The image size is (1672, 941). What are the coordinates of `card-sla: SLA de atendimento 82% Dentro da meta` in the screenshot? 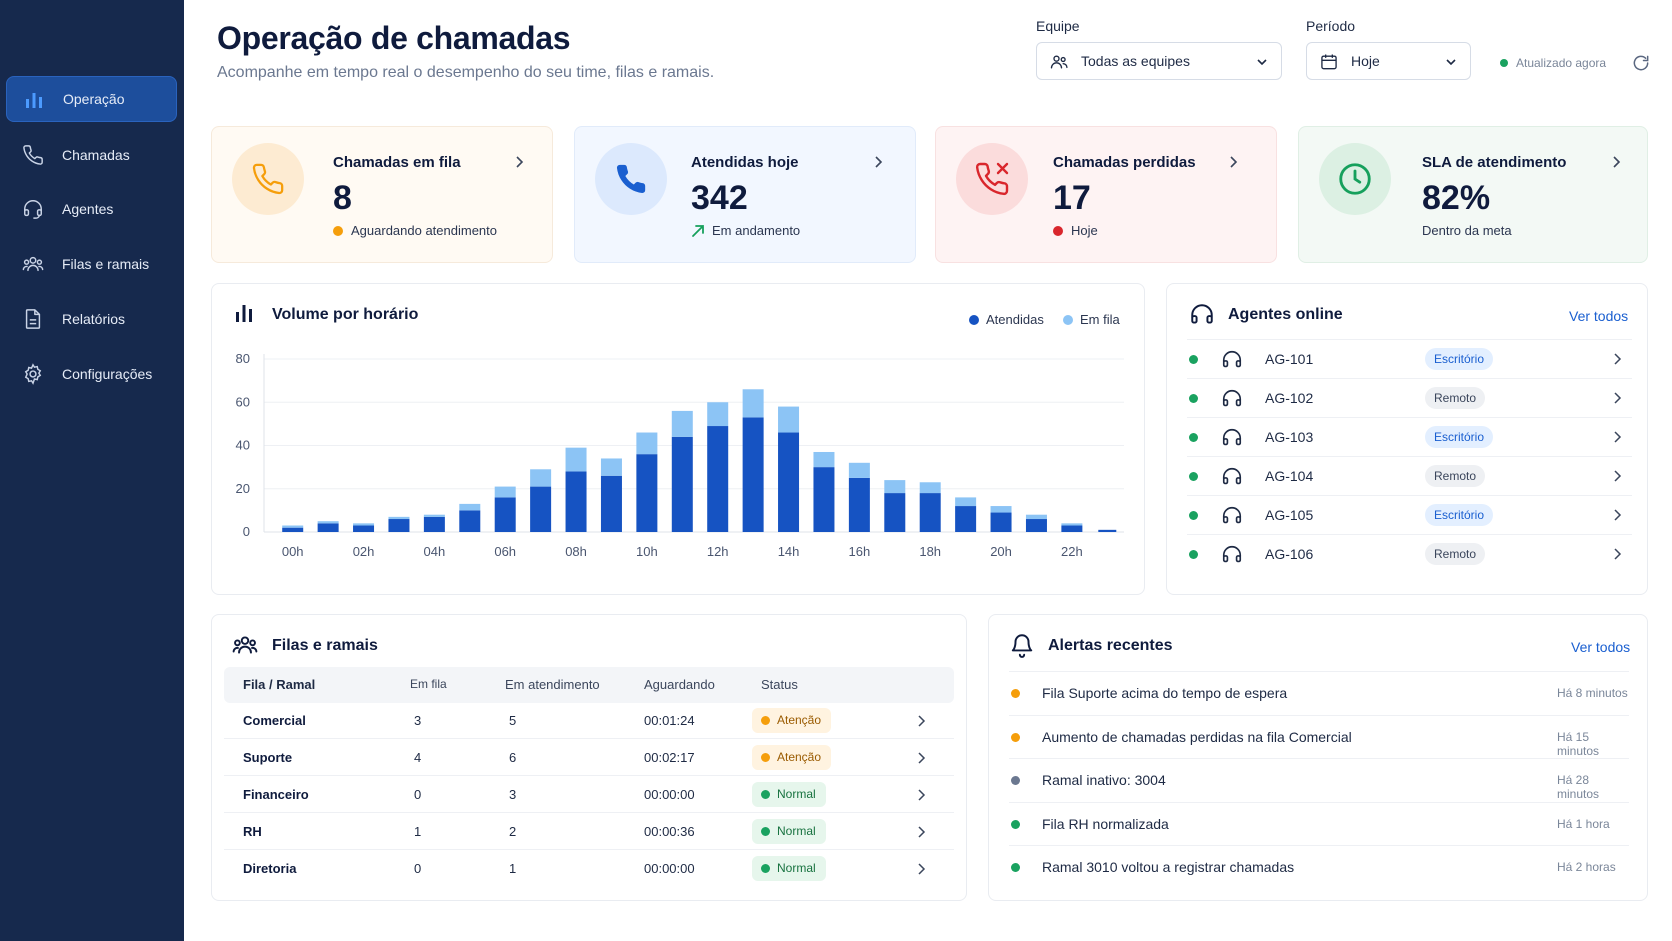 It's located at (1473, 194).